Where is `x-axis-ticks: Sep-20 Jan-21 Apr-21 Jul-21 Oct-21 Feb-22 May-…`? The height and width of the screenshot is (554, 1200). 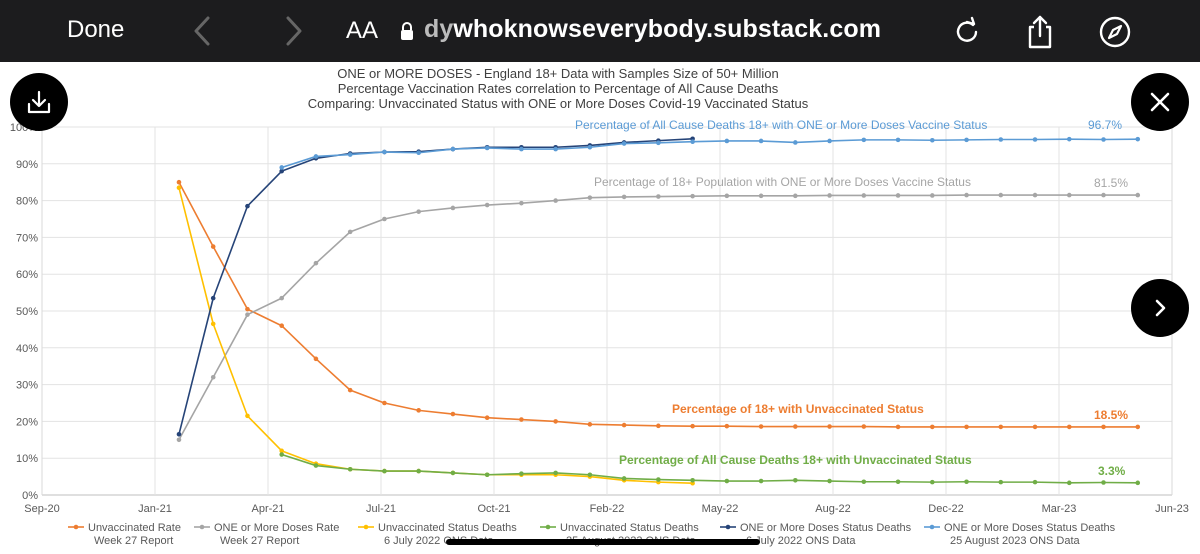 x-axis-ticks: Sep-20 Jan-21 Apr-21 Jul-21 Oct-21 Feb-22 May-… is located at coordinates (606, 509).